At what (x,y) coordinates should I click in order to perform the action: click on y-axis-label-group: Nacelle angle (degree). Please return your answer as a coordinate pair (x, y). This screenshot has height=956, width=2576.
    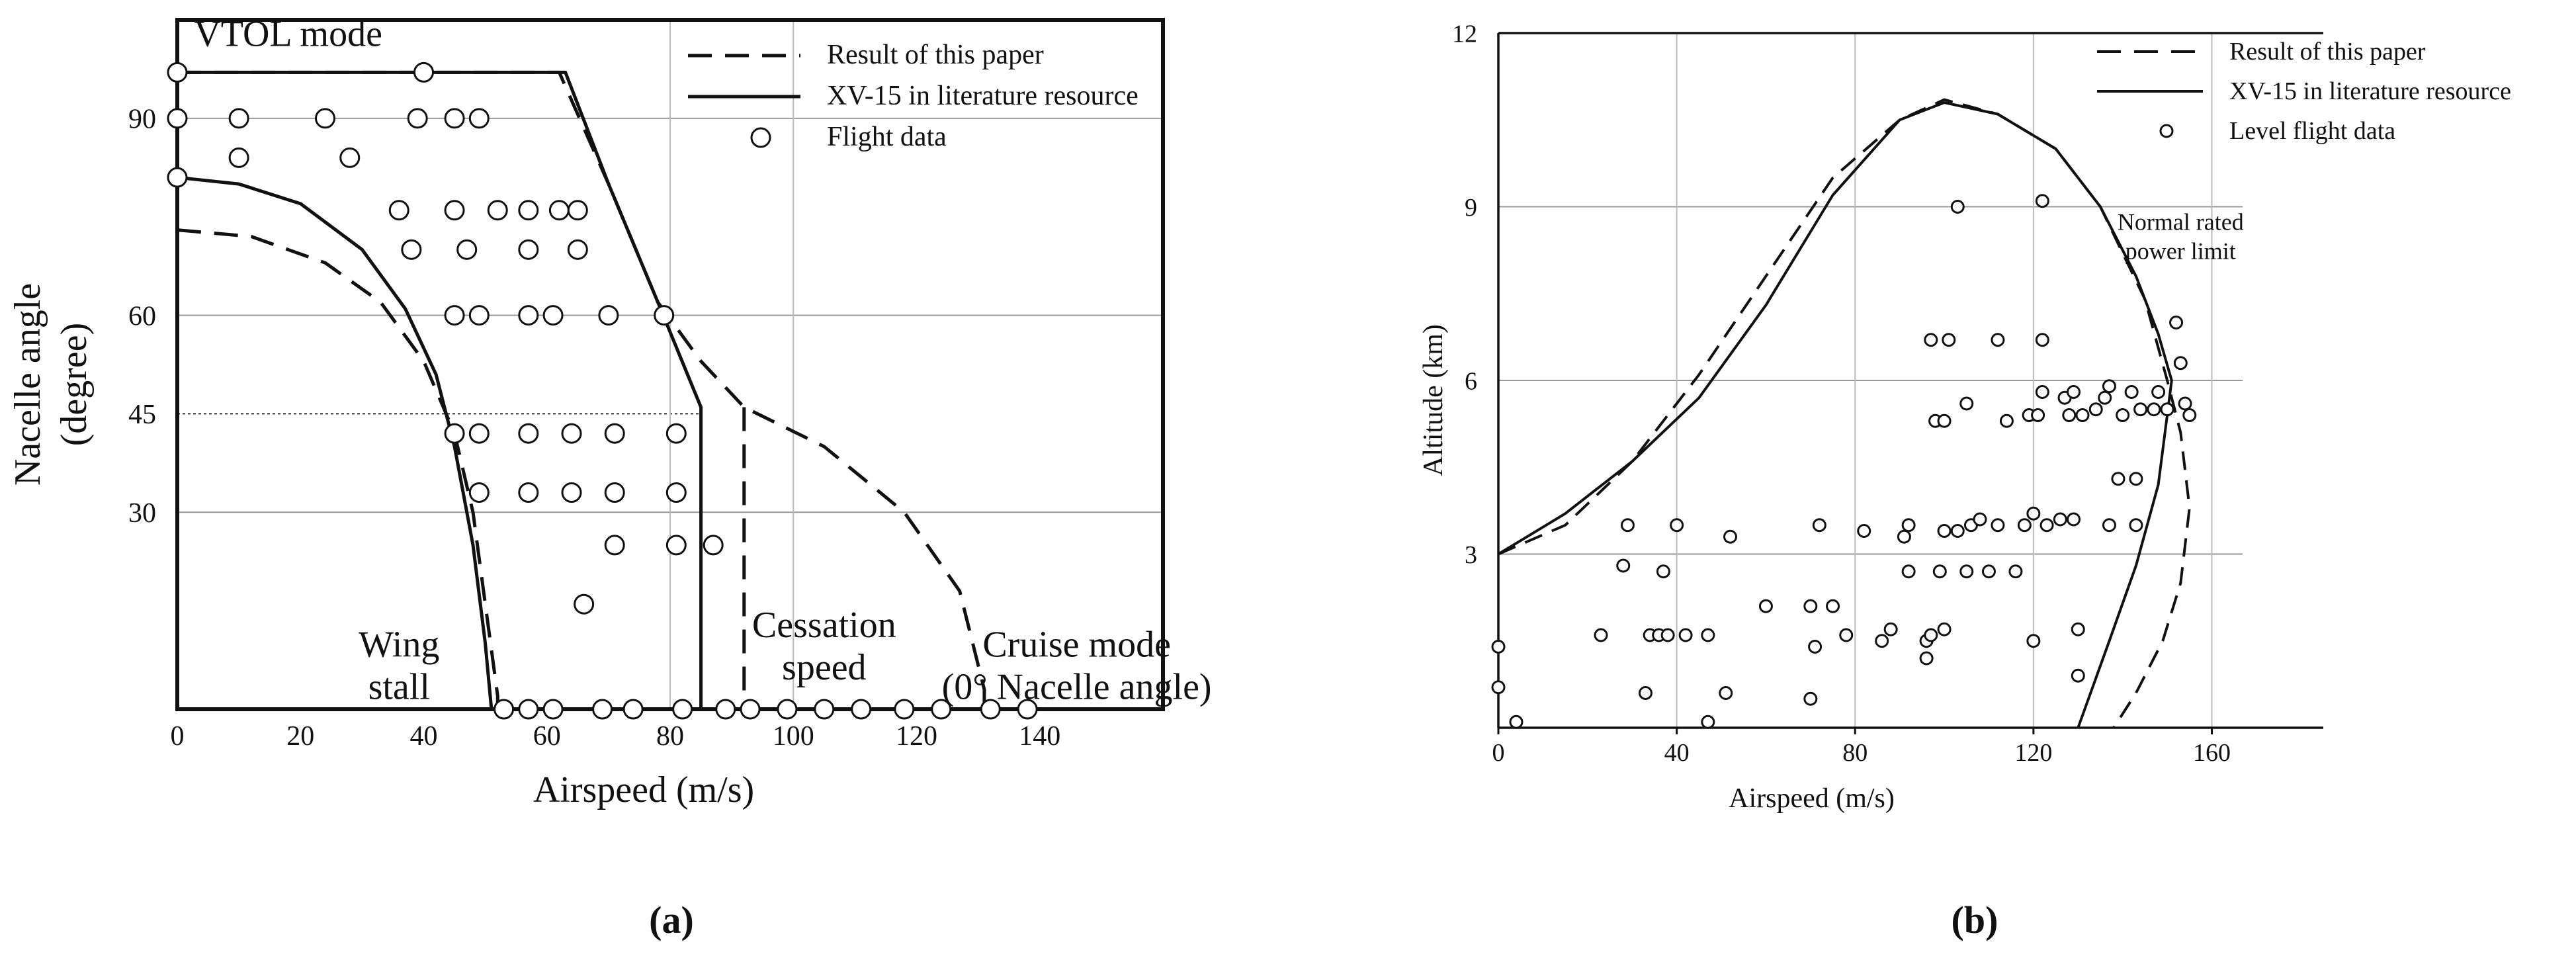
    Looking at the image, I should click on (51, 385).